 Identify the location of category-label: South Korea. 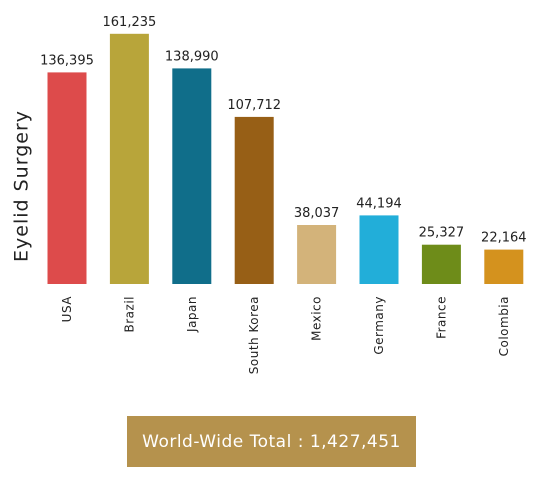
(254, 335).